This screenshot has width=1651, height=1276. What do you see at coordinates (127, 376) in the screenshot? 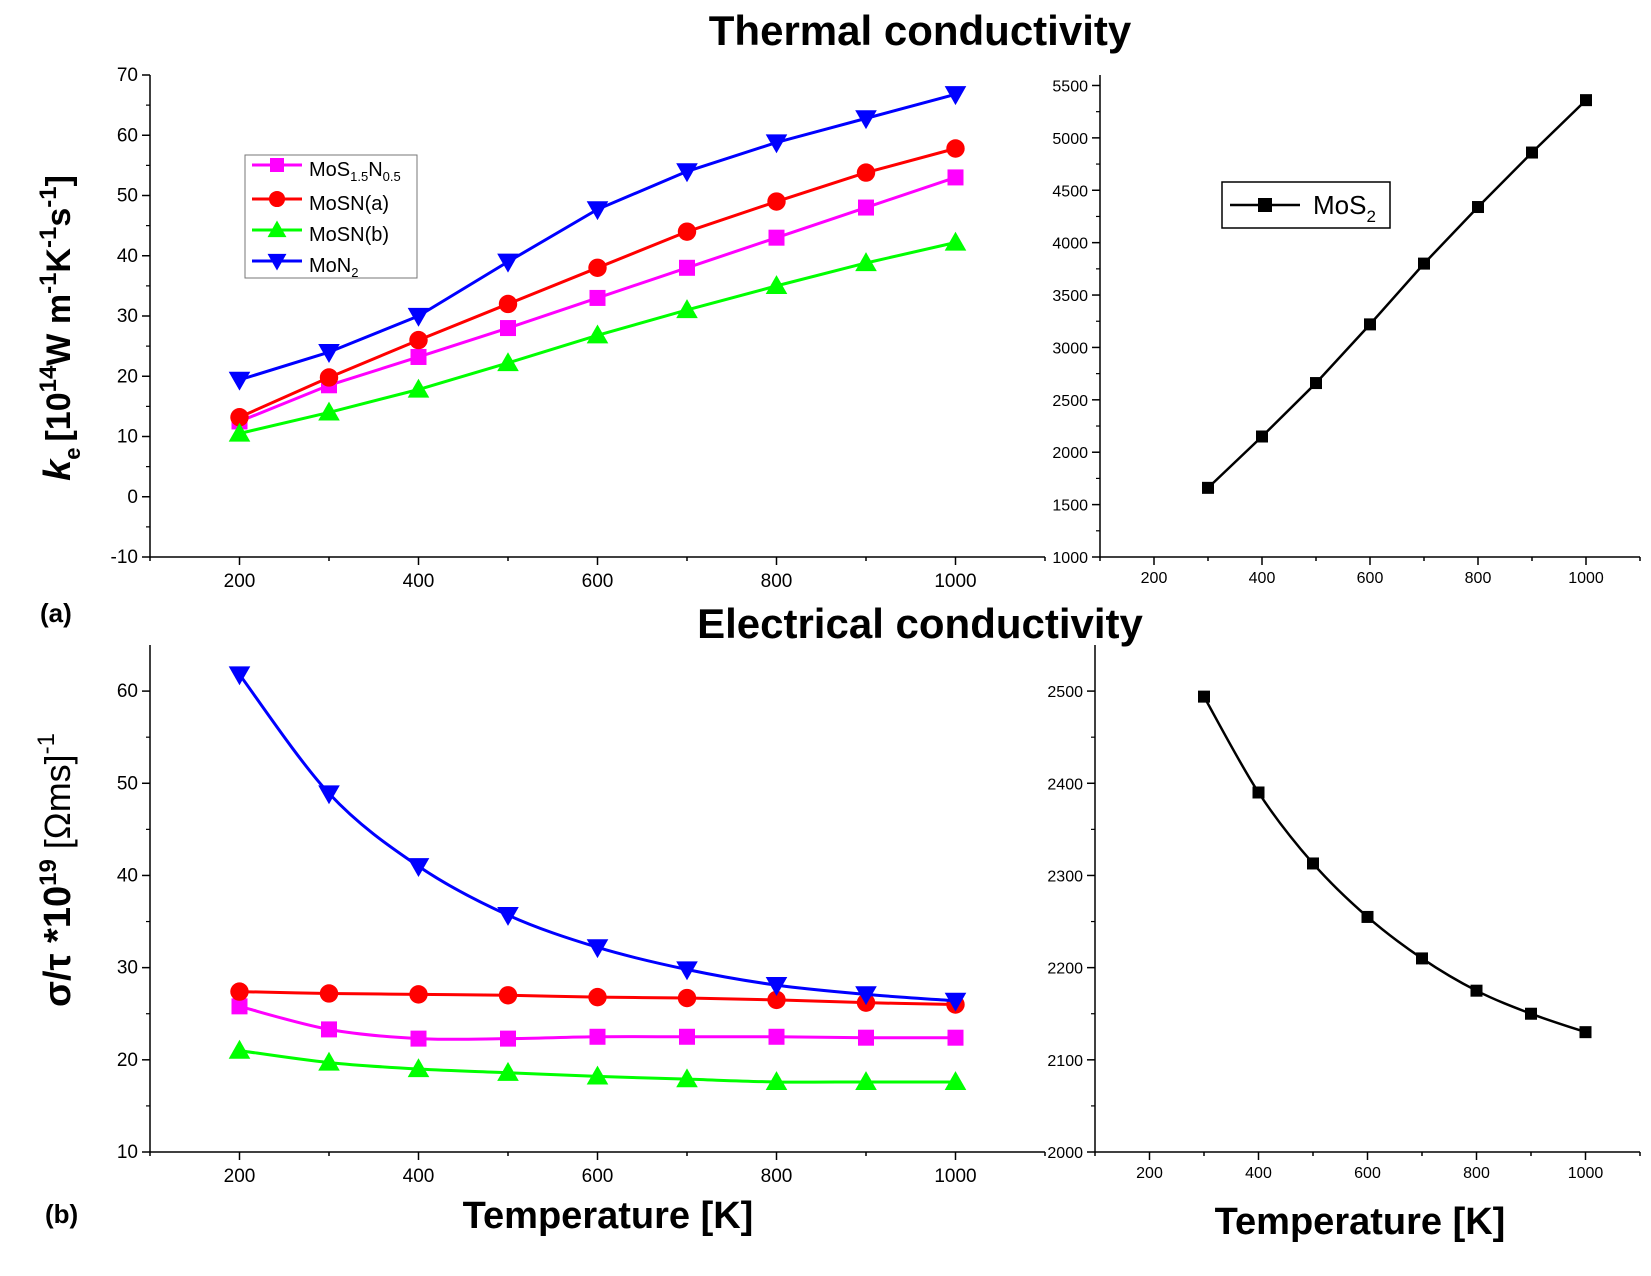
I see `thermal-main-y-tick-label: 20` at bounding box center [127, 376].